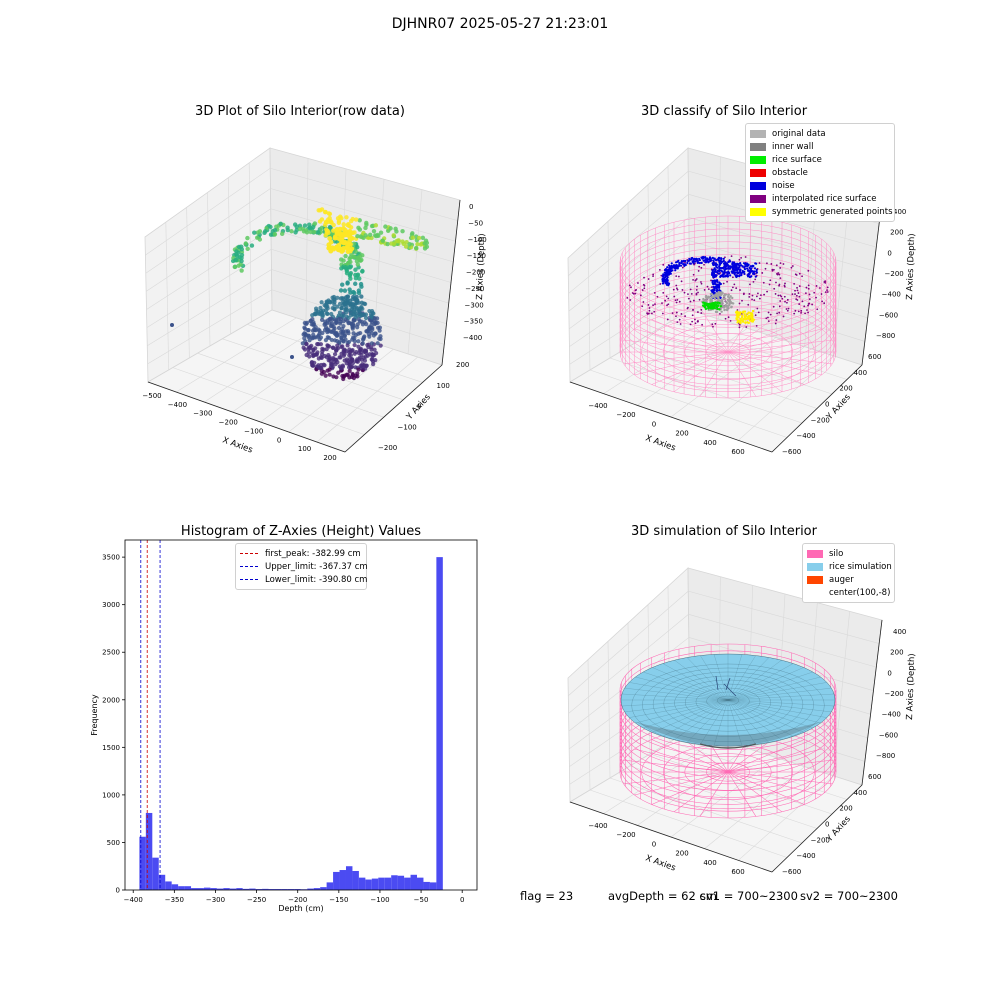 Image resolution: width=1000 pixels, height=1000 pixels. I want to click on p1-ztick-8: −400, so click(472, 338).